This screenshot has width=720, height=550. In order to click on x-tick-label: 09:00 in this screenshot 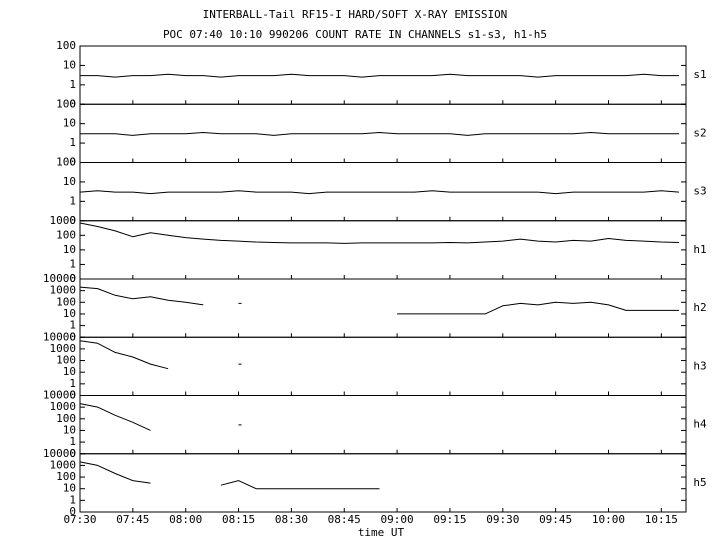, I will do `click(397, 519)`.